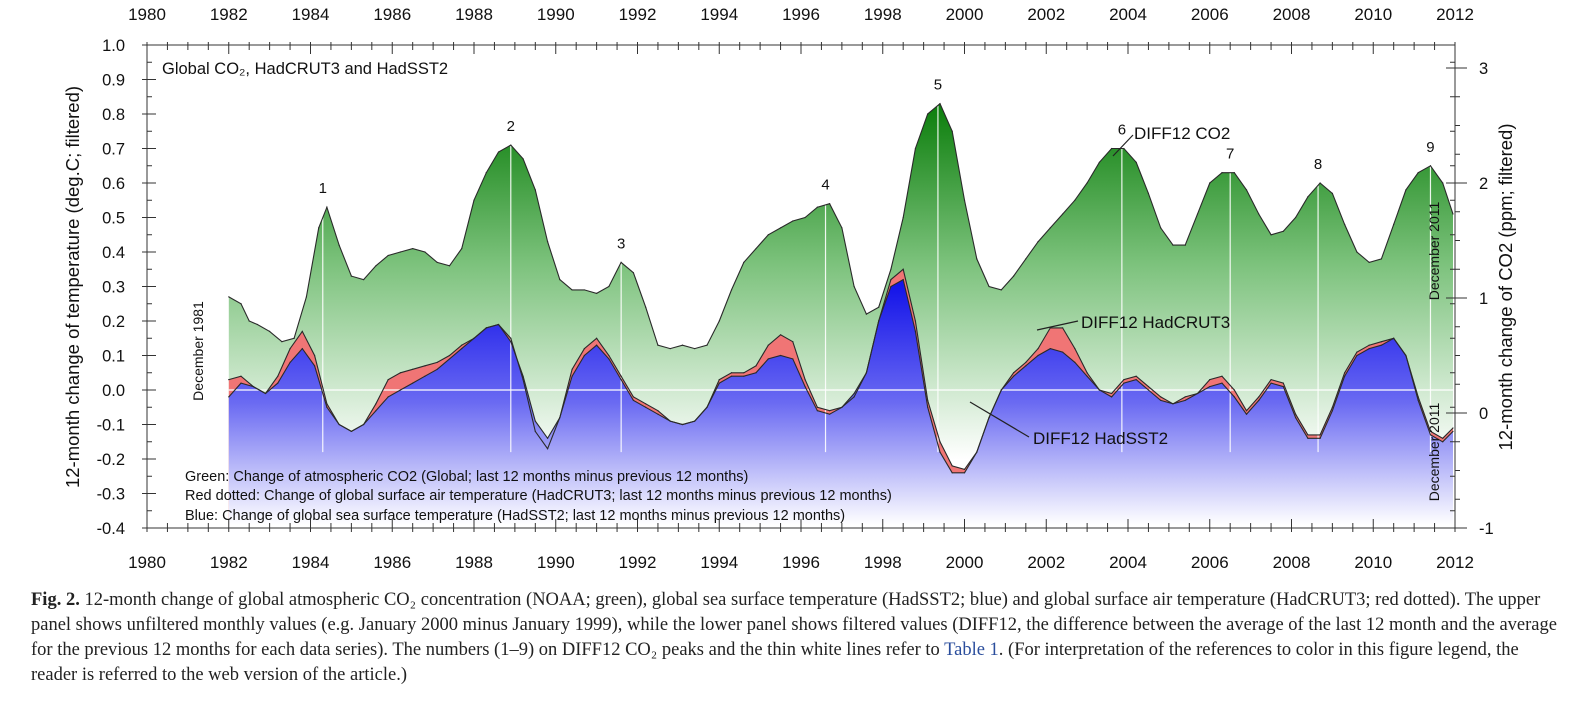  What do you see at coordinates (1230, 154) in the screenshot?
I see `peak-label-7: 7` at bounding box center [1230, 154].